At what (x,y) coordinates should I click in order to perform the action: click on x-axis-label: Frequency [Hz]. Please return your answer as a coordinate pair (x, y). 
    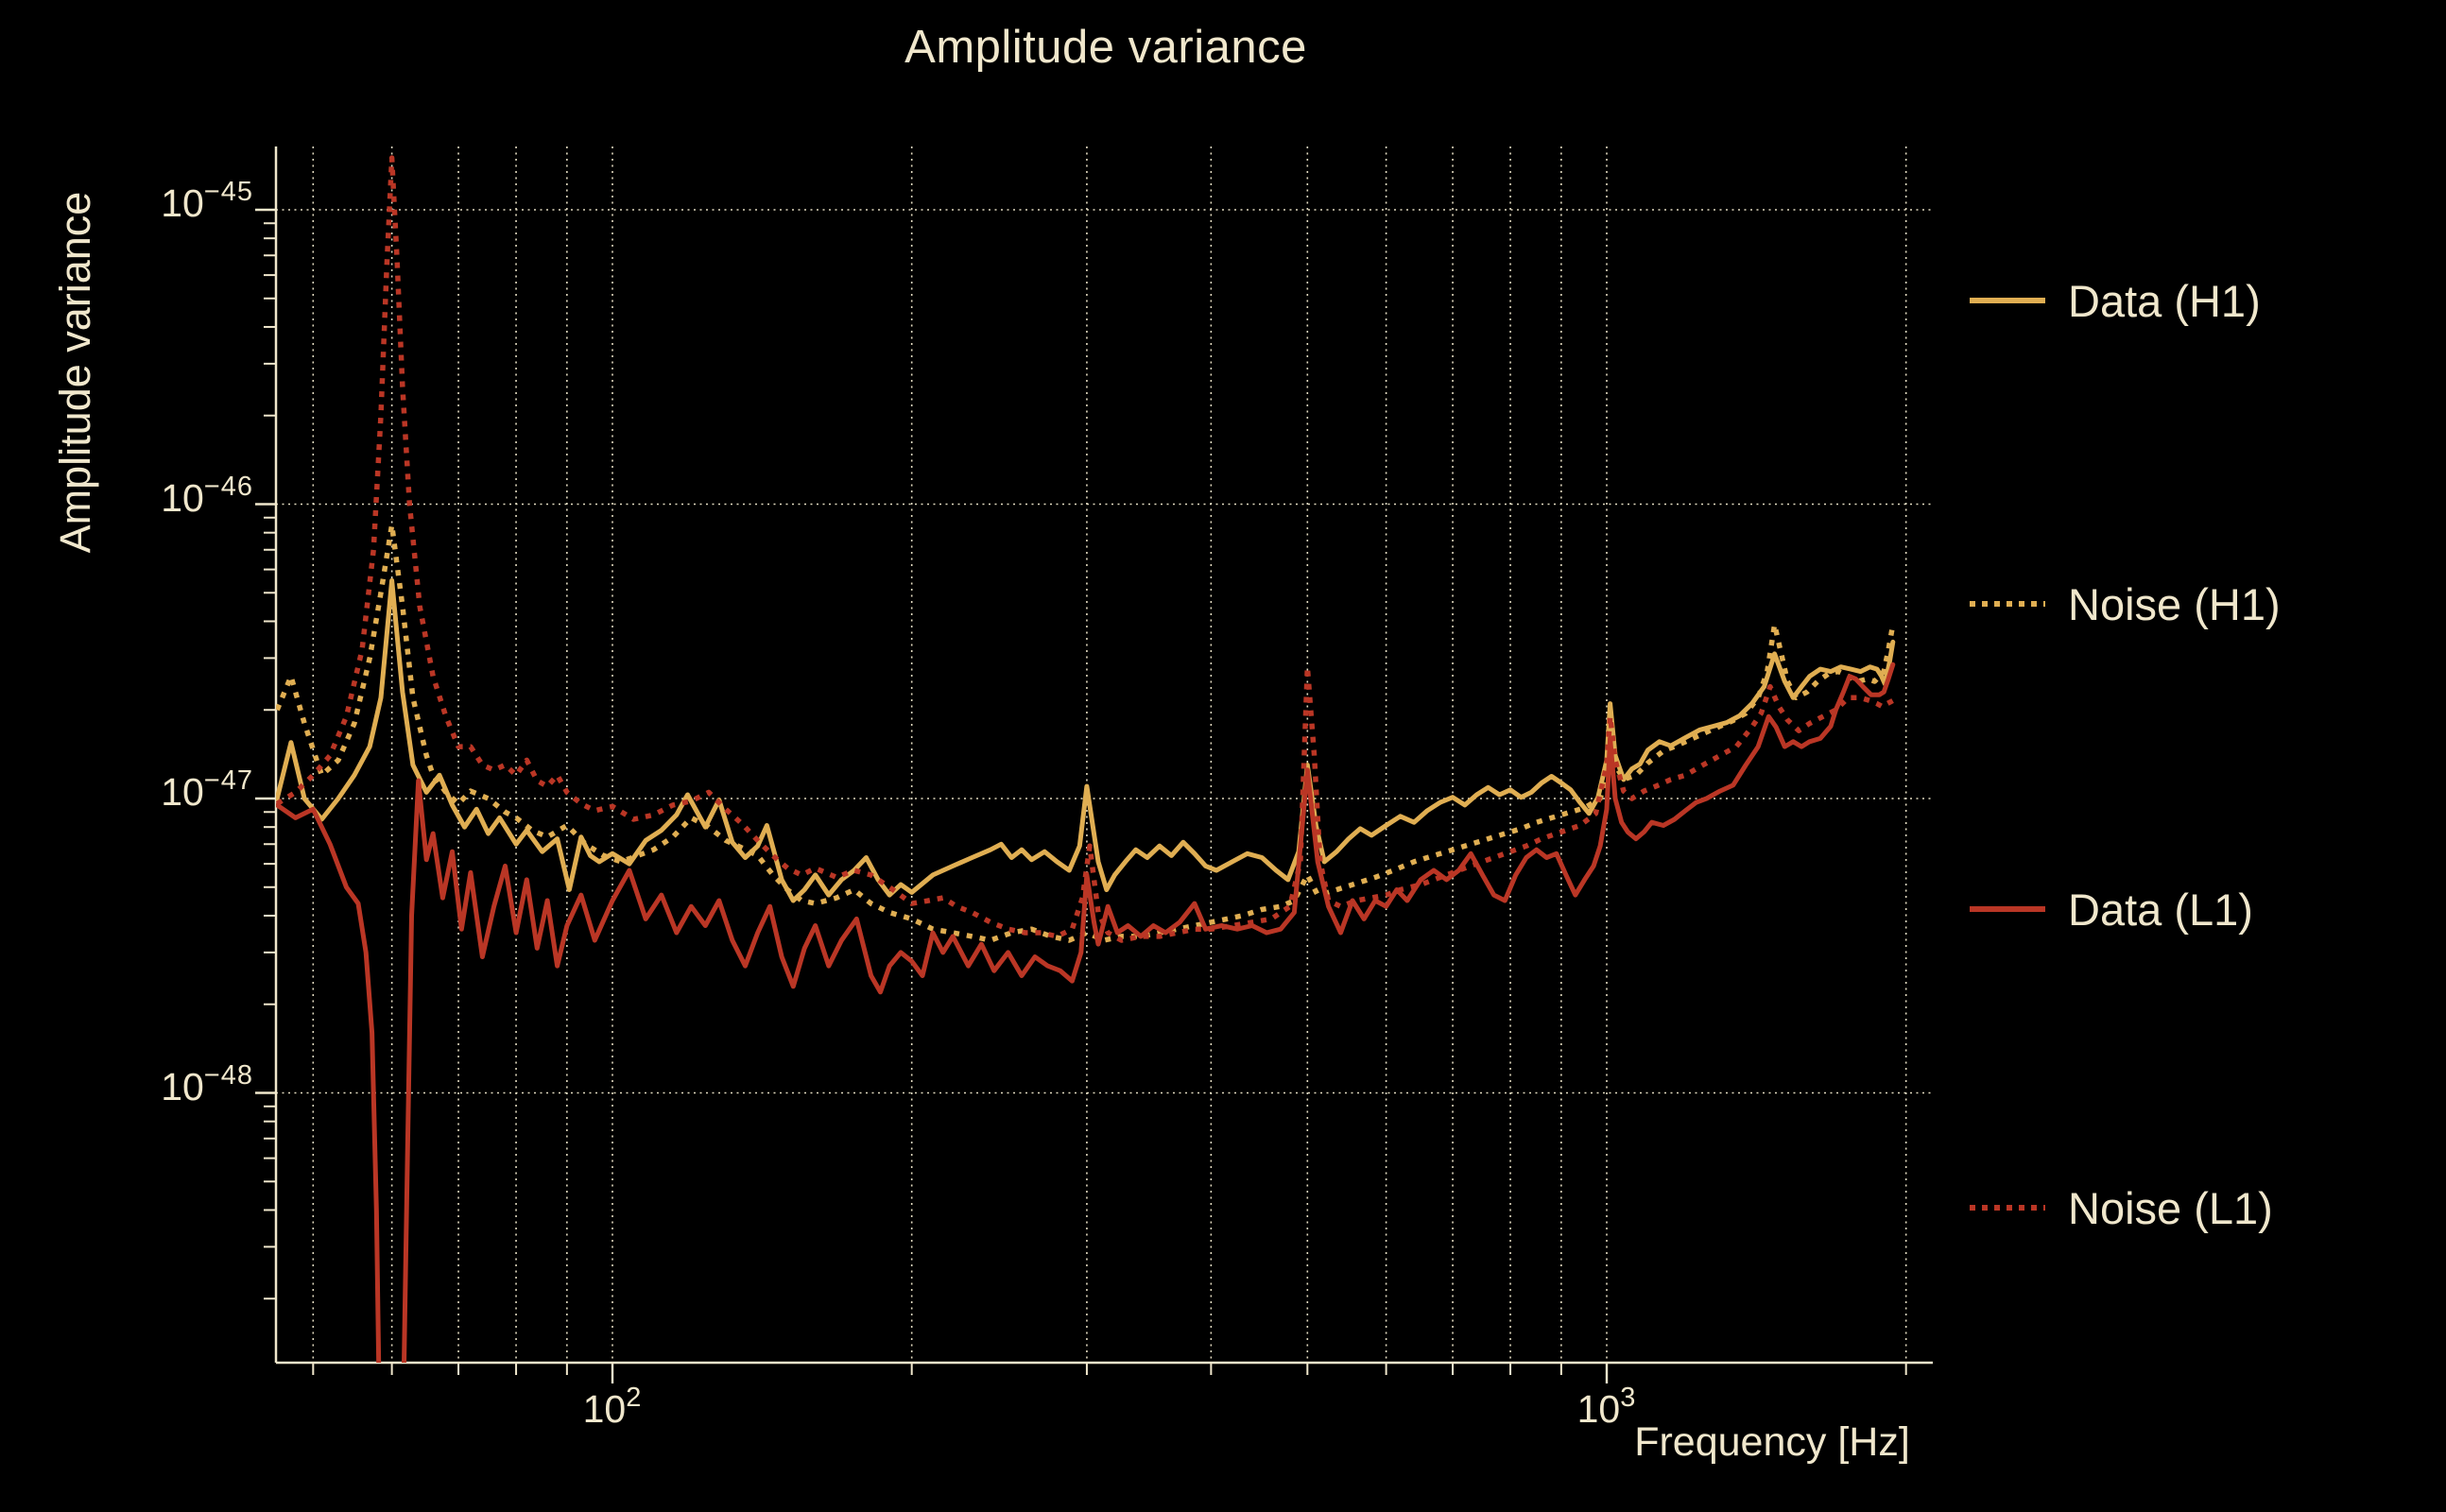
    Looking at the image, I should click on (1772, 1442).